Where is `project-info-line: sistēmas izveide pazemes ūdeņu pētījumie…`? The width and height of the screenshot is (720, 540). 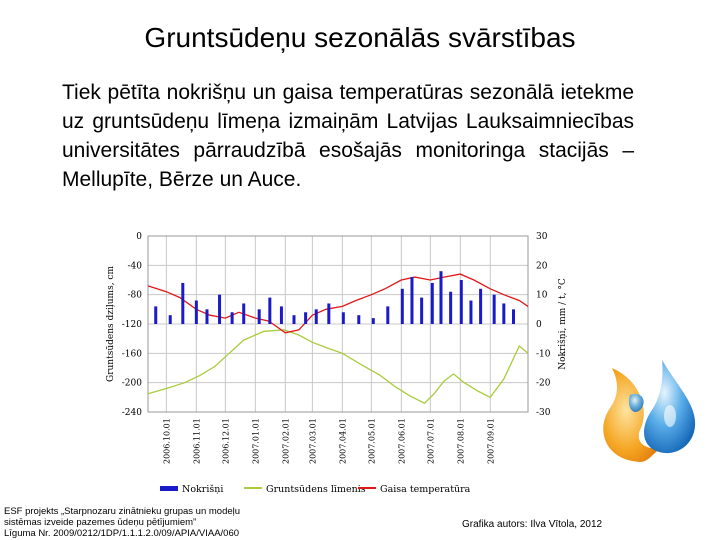
project-info-line: sistēmas izveide pazemes ūdeņu pētījumie… is located at coordinates (100, 522).